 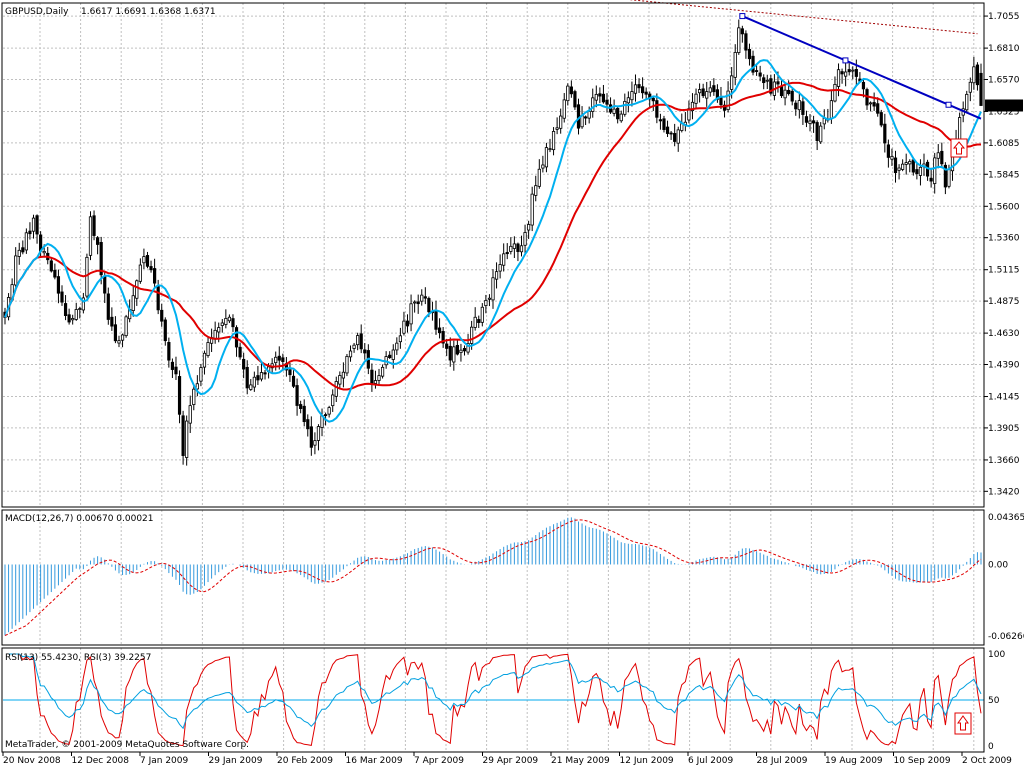 I want to click on y-tick-label: 1.3660, so click(x=1004, y=461).